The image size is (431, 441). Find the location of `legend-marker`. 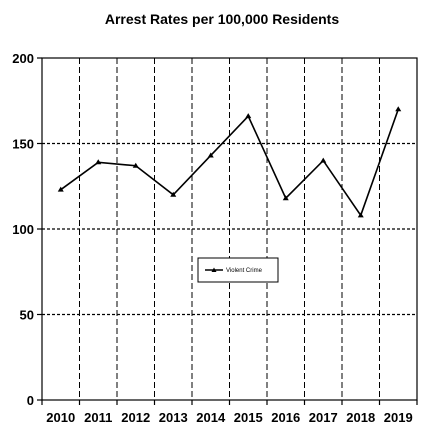

legend-marker is located at coordinates (214, 269).